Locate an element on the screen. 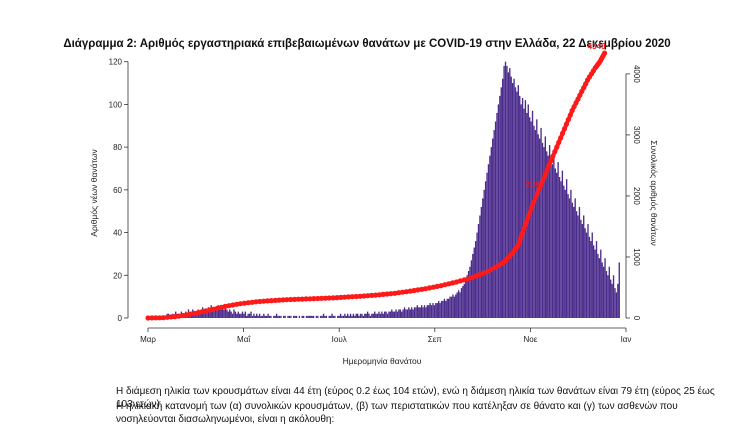 The width and height of the screenshot is (734, 441). cumulative-mid-label: 2190 is located at coordinates (534, 184).